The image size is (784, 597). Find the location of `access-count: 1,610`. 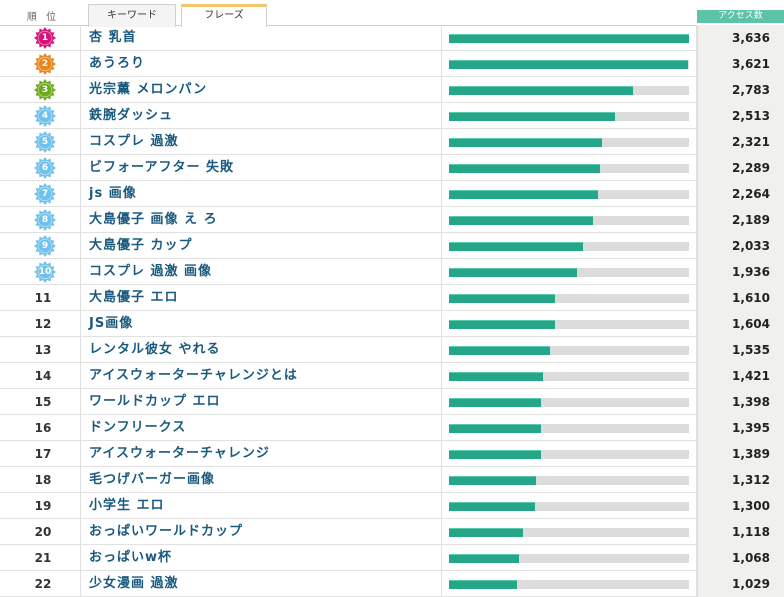

access-count: 1,610 is located at coordinates (751, 298).